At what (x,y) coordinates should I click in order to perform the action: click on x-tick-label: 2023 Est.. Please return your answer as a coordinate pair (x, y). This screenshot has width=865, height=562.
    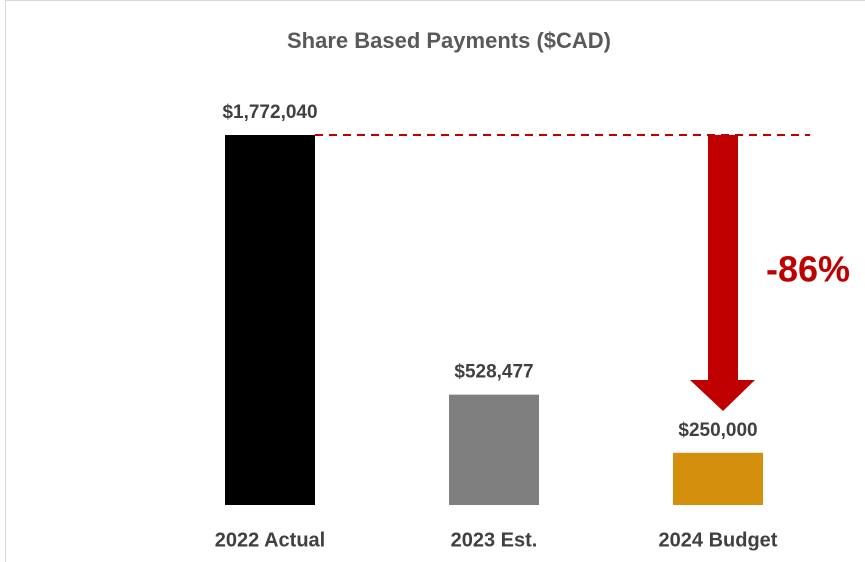
    Looking at the image, I should click on (494, 540).